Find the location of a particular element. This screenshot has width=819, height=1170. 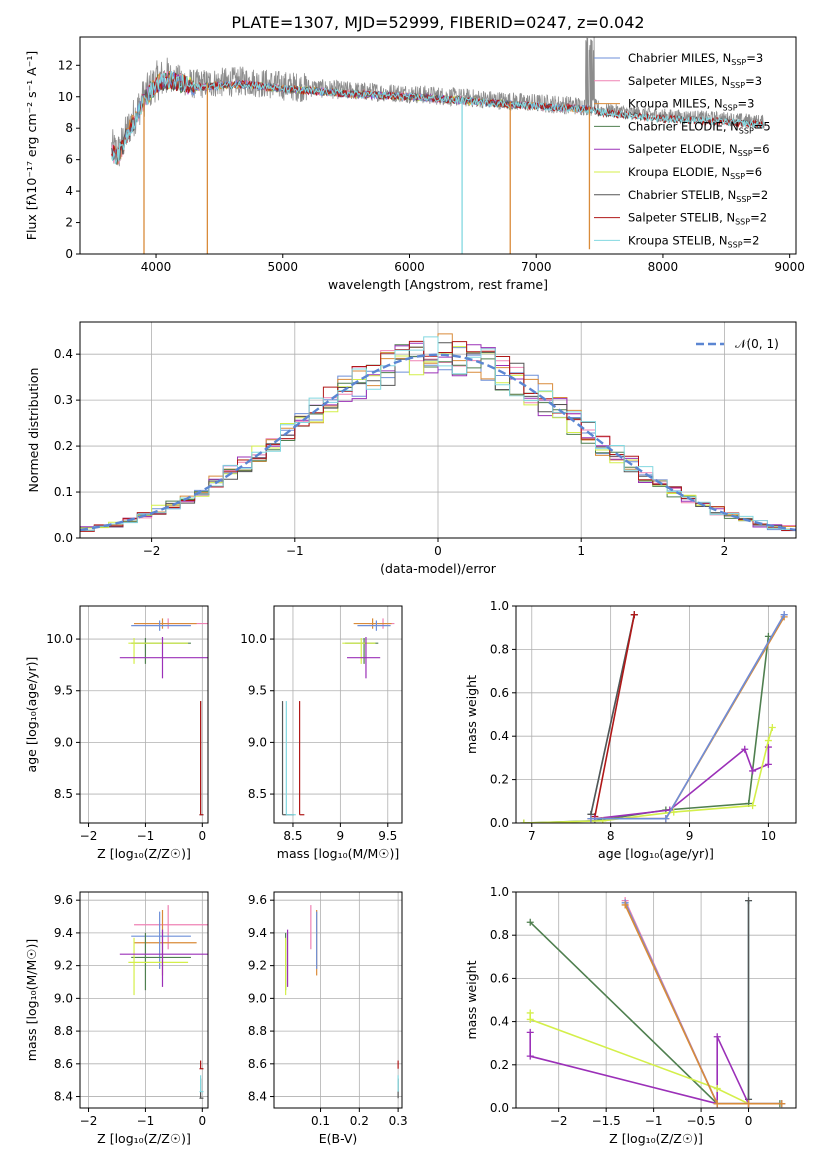

x-tick-label: 4000 is located at coordinates (156, 267).